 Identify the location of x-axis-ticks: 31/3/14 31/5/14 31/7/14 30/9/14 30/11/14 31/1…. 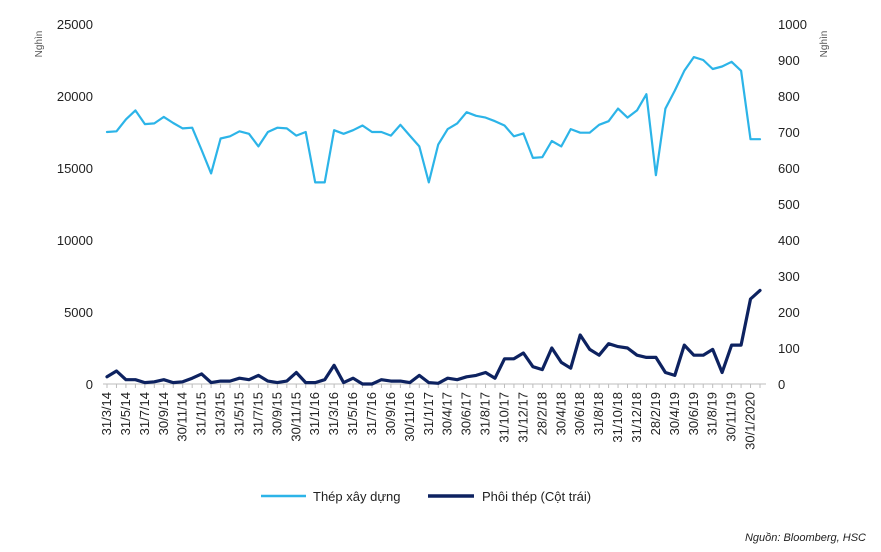
(430, 417).